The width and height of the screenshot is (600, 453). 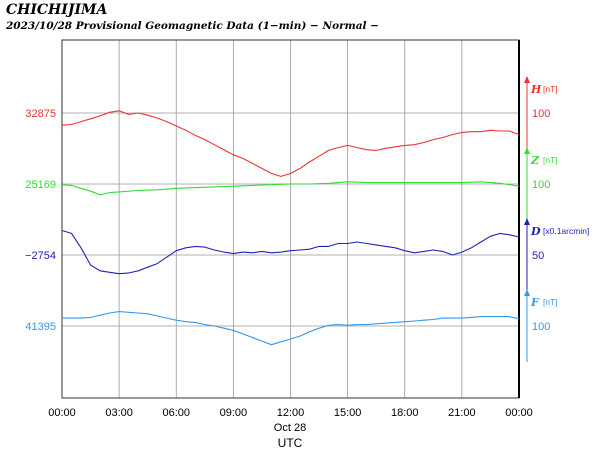 What do you see at coordinates (119, 413) in the screenshot?
I see `x-tick-label: 03:00` at bounding box center [119, 413].